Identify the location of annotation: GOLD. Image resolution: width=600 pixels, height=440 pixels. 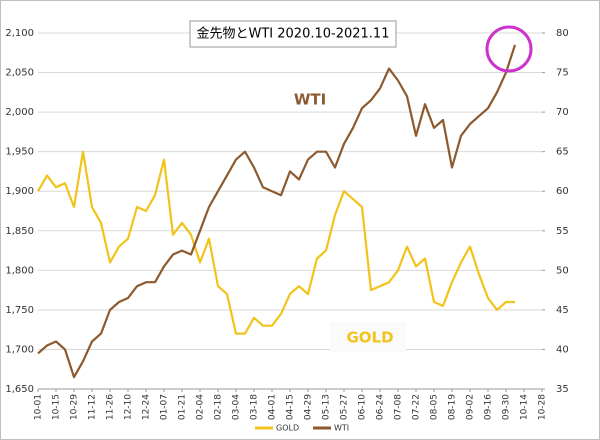
(369, 338).